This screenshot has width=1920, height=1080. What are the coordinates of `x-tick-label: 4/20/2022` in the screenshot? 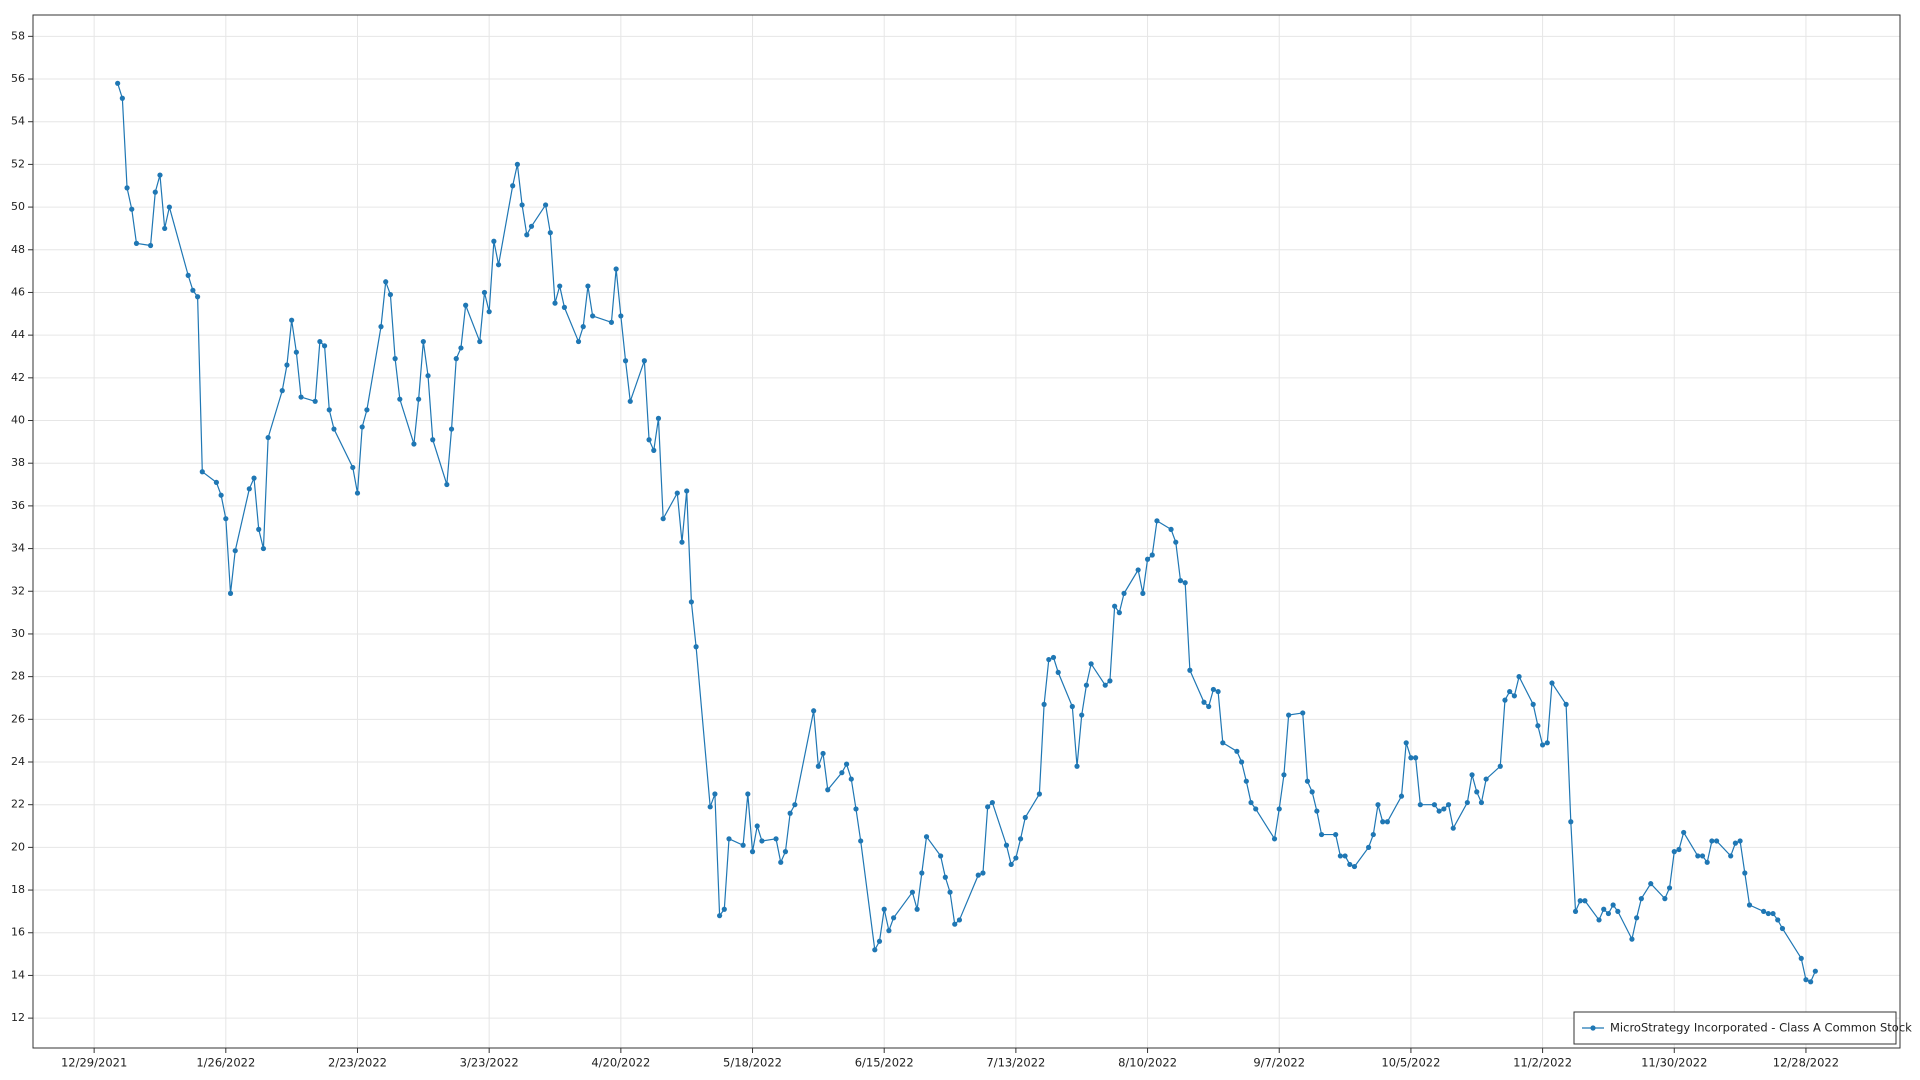 It's located at (620, 1063).